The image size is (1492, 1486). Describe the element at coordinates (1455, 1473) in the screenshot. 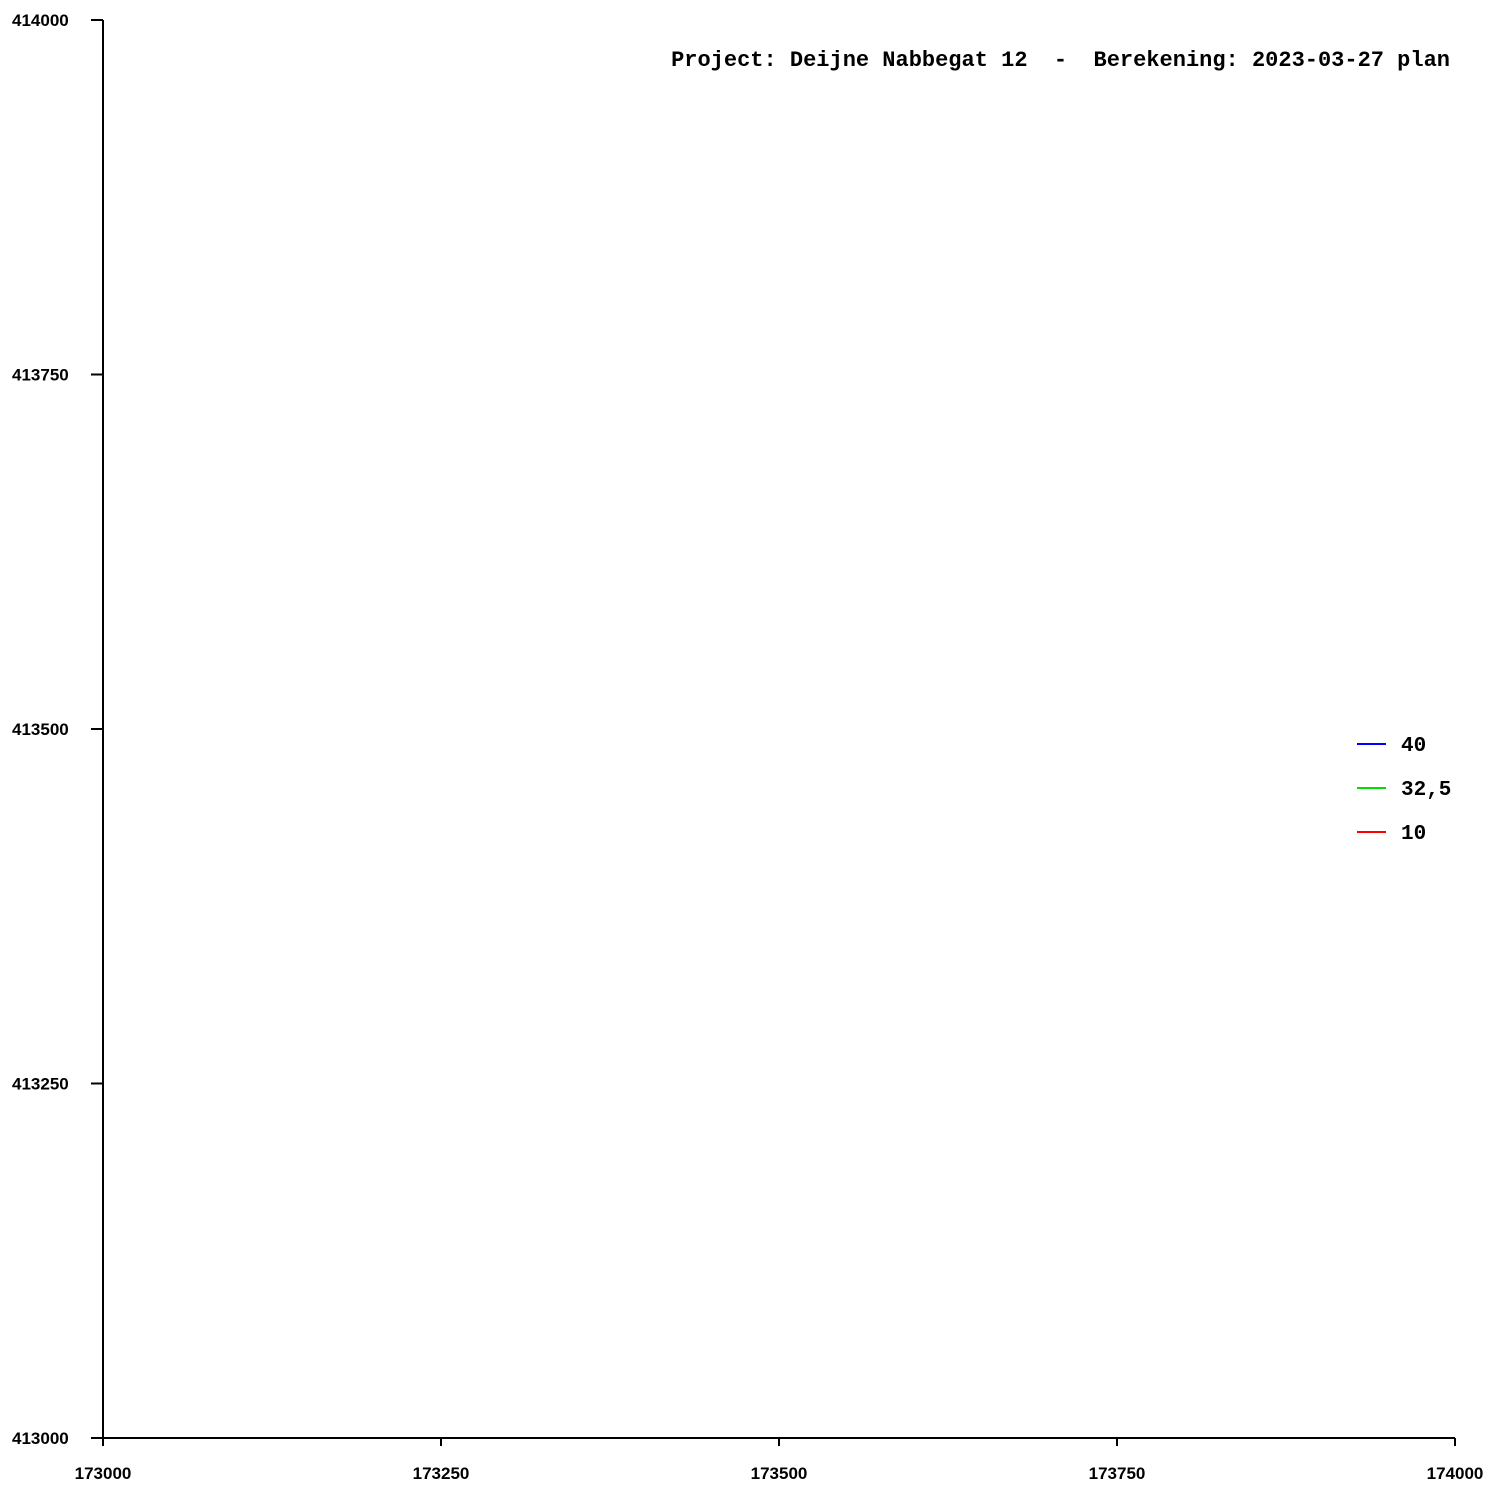

I see `x-tick-label: 174000` at that location.